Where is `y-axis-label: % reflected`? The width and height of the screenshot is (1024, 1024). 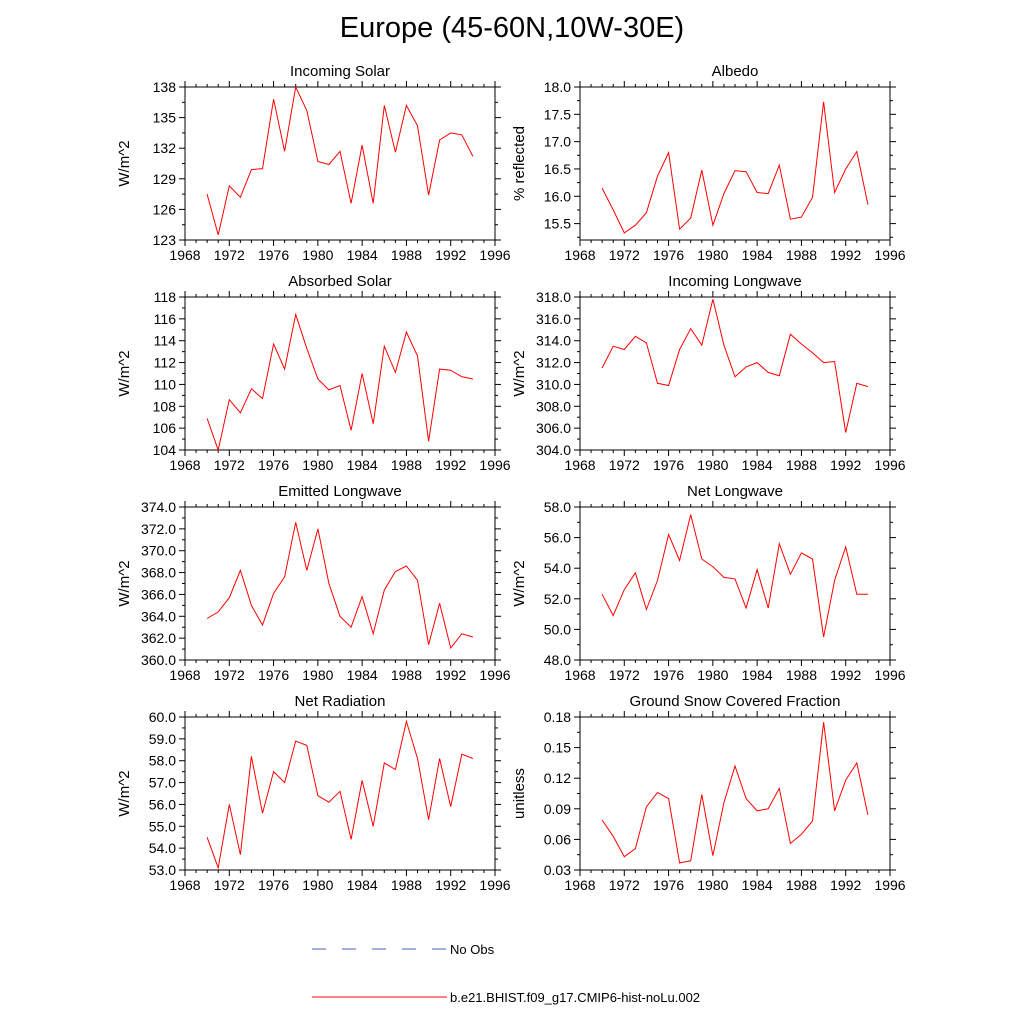
y-axis-label: % reflected is located at coordinates (519, 163).